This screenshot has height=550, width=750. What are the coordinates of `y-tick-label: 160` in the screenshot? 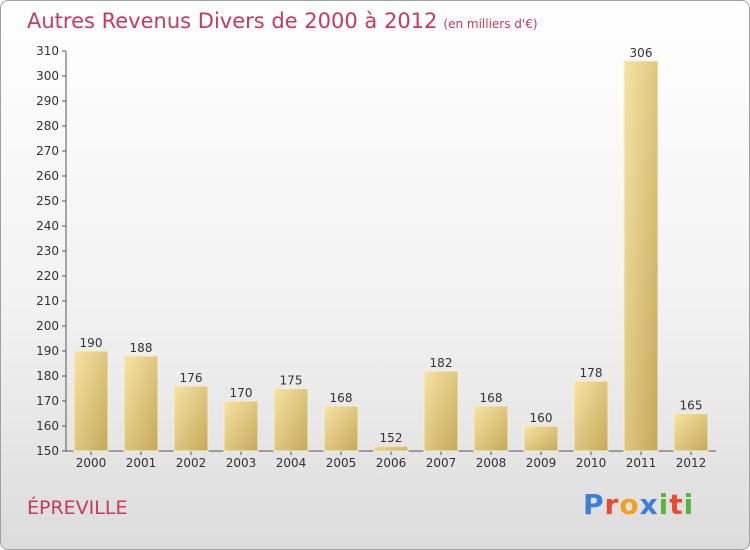 It's located at (47, 426).